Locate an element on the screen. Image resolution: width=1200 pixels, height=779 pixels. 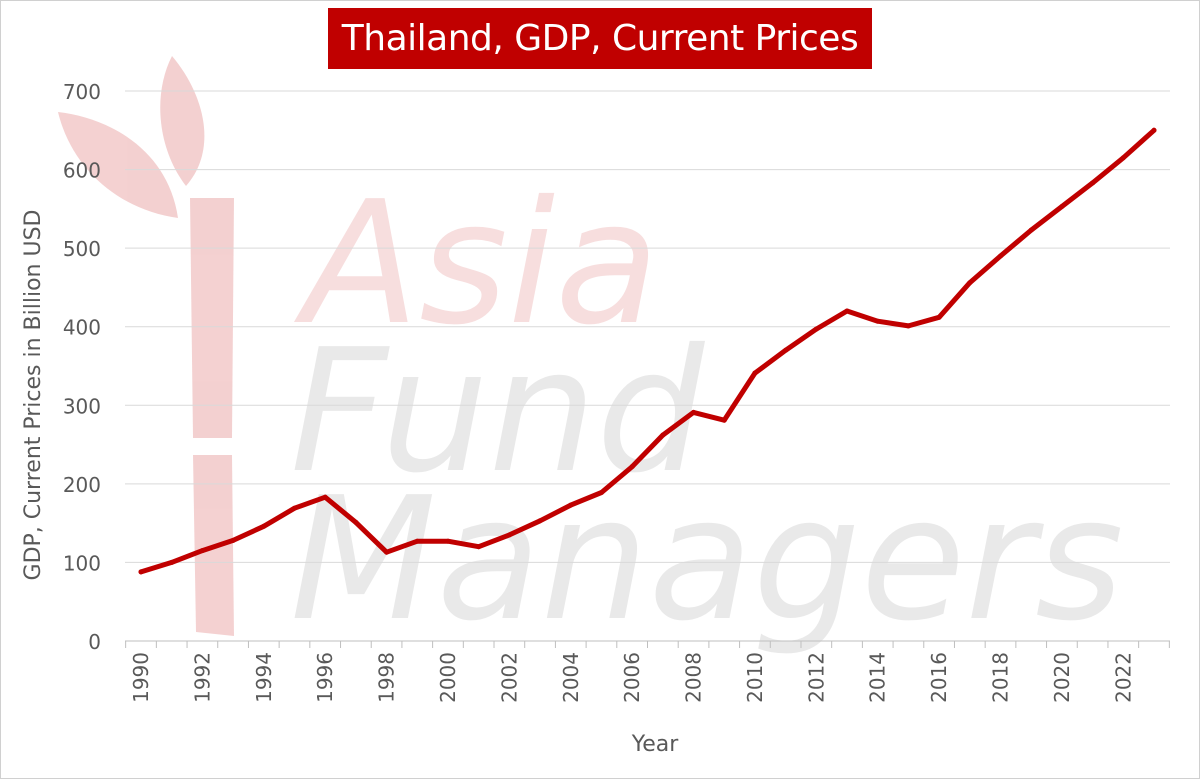
y-tick-label: 700 is located at coordinates (82, 92).